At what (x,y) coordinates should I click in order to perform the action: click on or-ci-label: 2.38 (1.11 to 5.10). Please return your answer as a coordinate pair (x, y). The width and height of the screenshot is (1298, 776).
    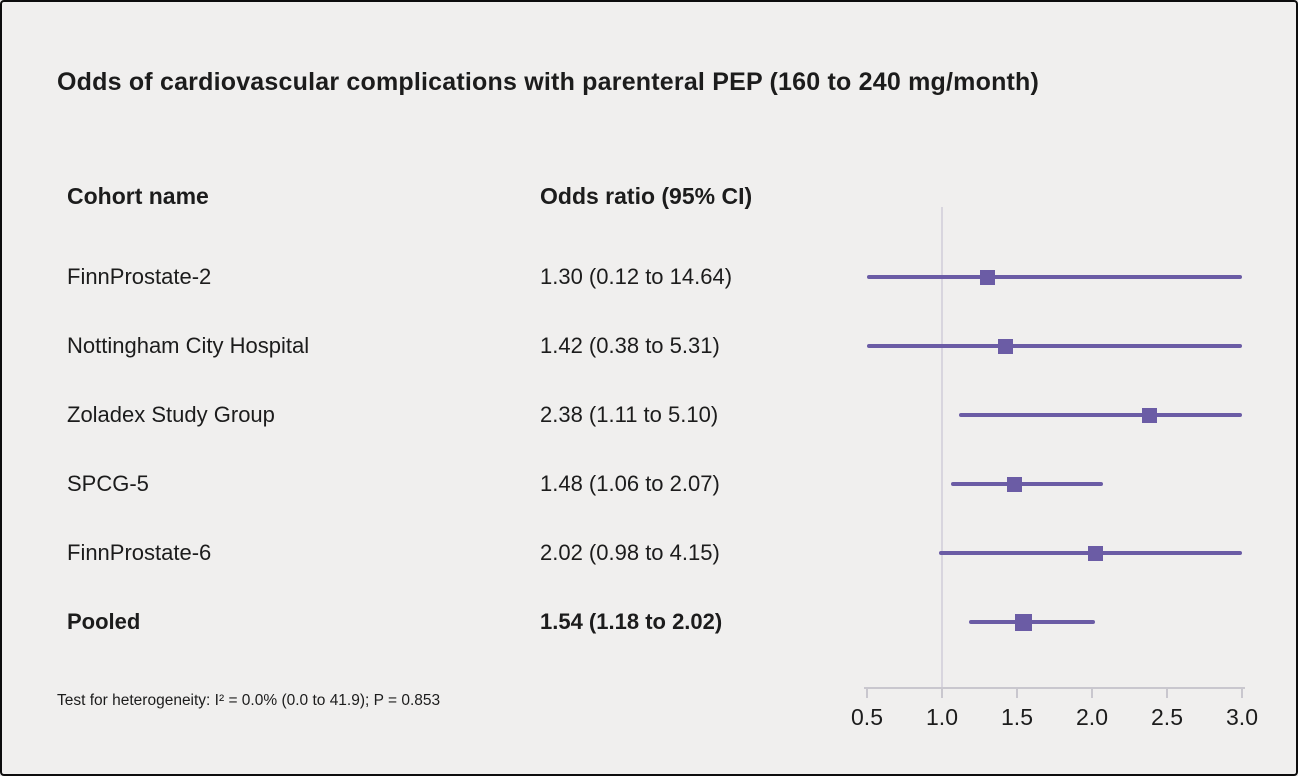
    Looking at the image, I should click on (629, 414).